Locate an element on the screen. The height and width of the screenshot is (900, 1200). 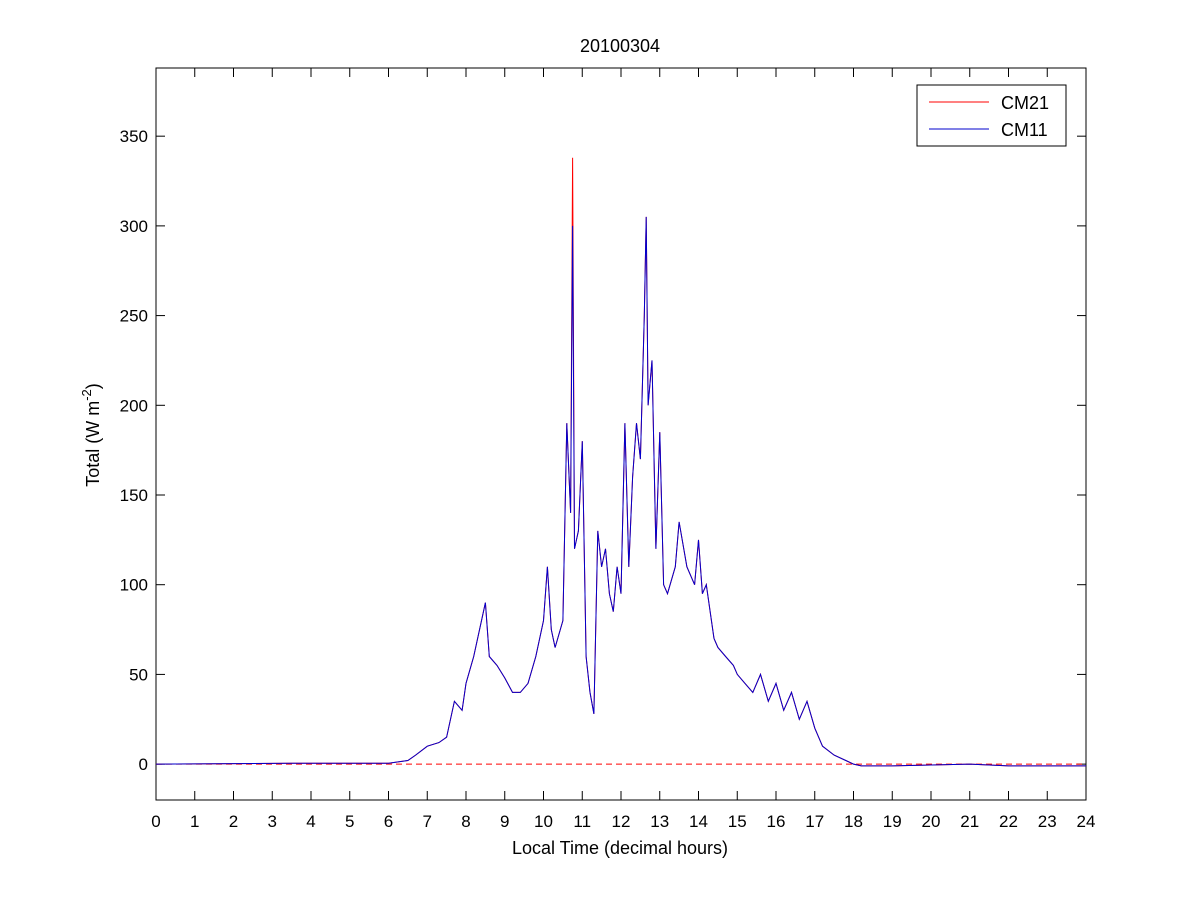
x-tick-label: 18 is located at coordinates (853, 821).